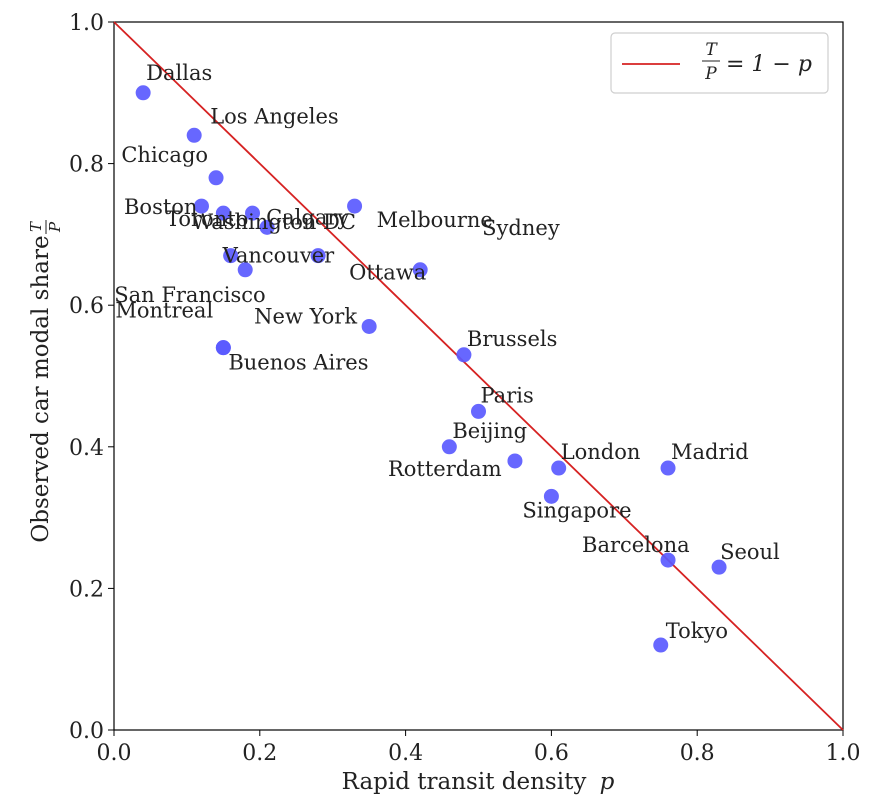 The width and height of the screenshot is (885, 801). I want to click on x-tick-label: 0.2, so click(259, 753).